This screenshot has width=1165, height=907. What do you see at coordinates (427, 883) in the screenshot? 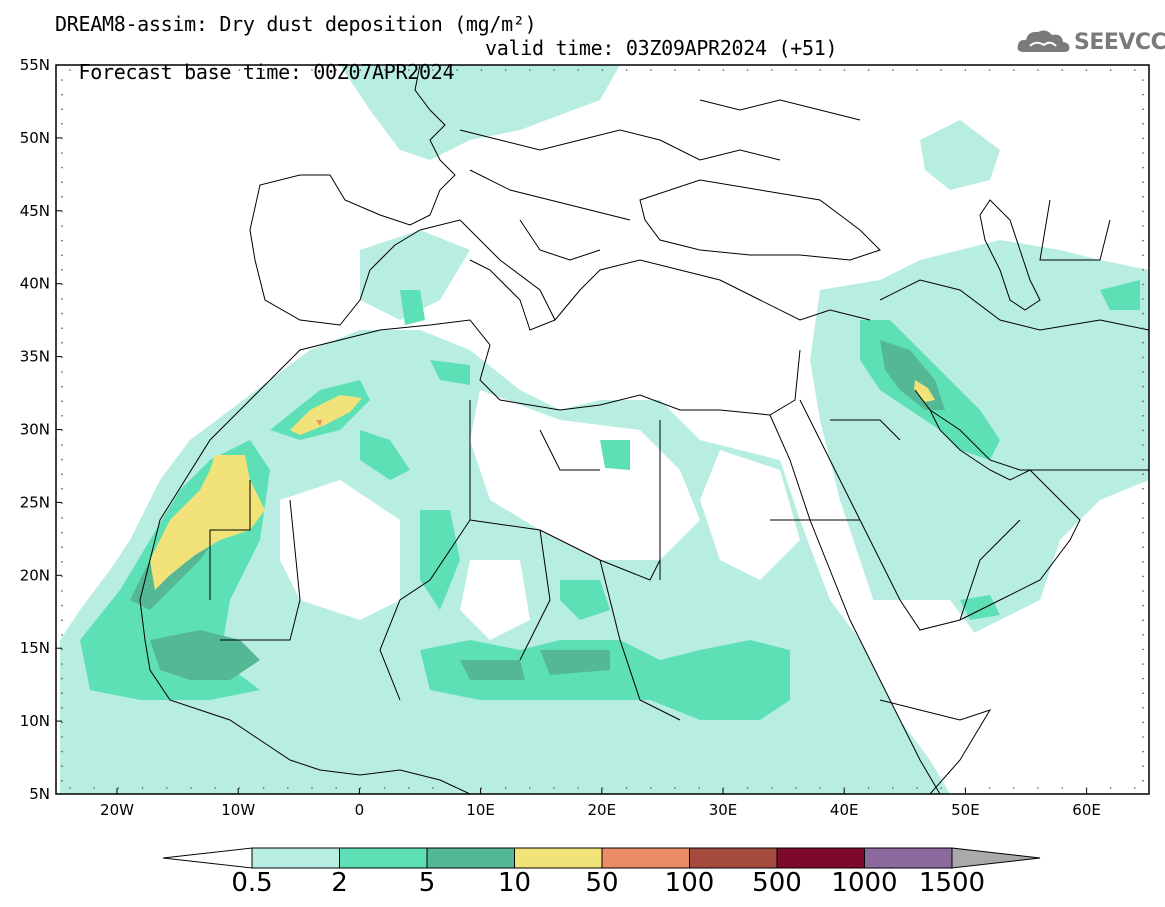
I see `colorbar-label: 5` at bounding box center [427, 883].